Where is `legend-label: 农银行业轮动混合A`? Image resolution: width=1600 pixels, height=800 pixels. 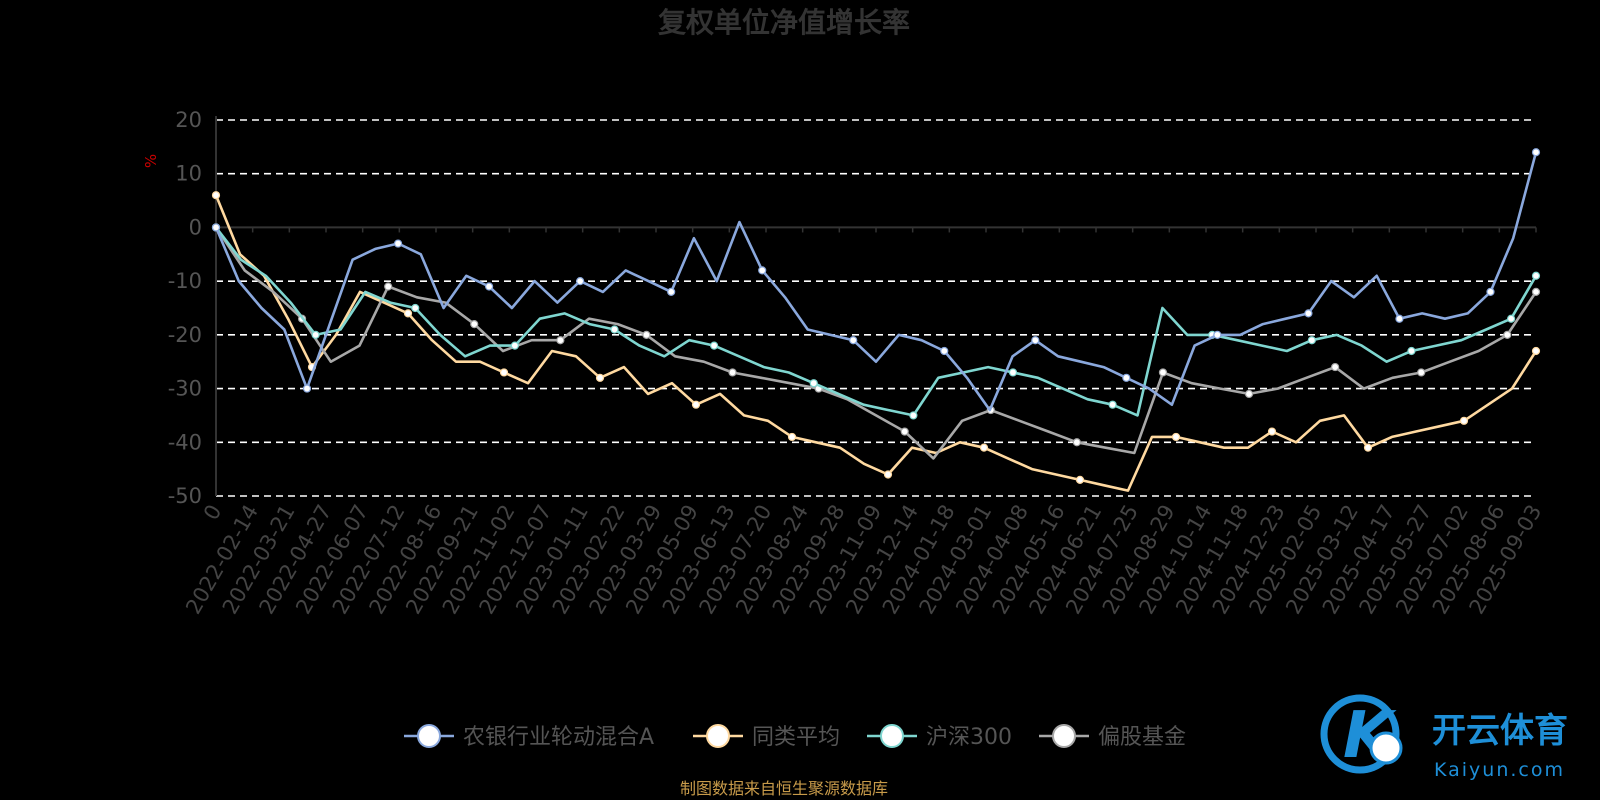
legend-label: 农银行业轮动混合A is located at coordinates (558, 737).